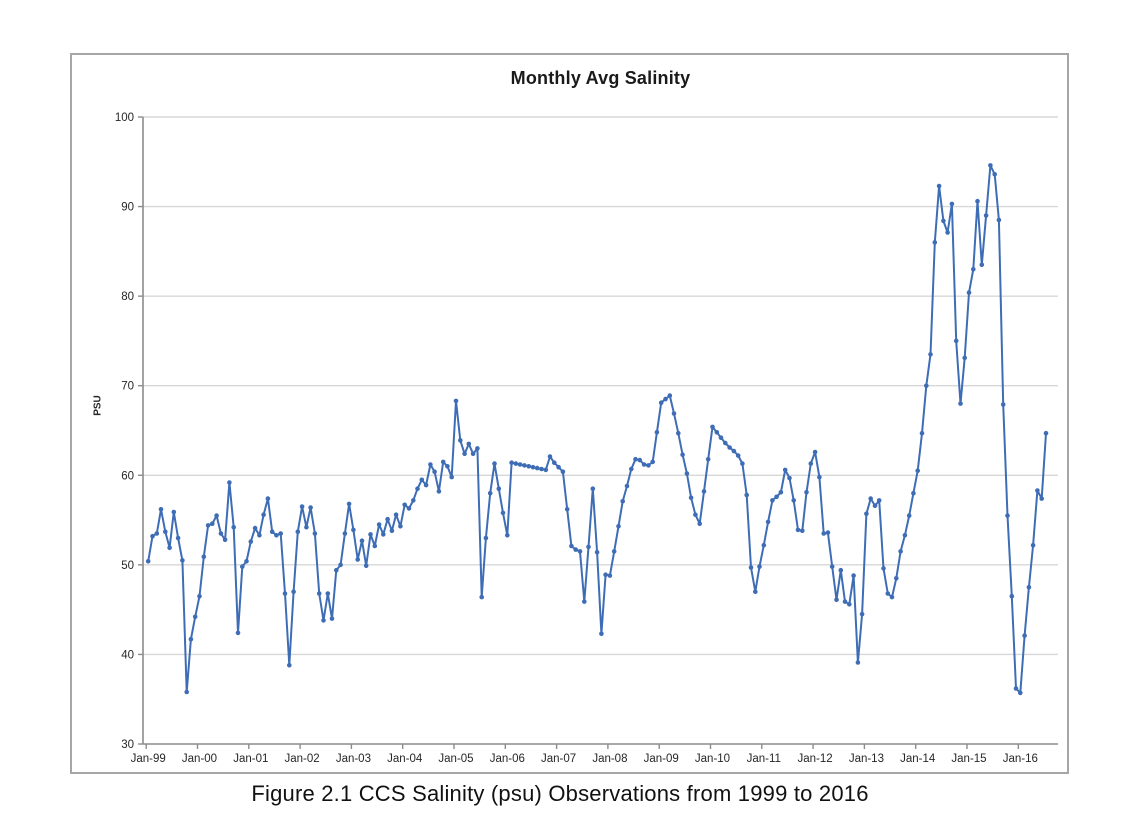 The image size is (1140, 830). I want to click on x-tick-label: Jan-10, so click(712, 759).